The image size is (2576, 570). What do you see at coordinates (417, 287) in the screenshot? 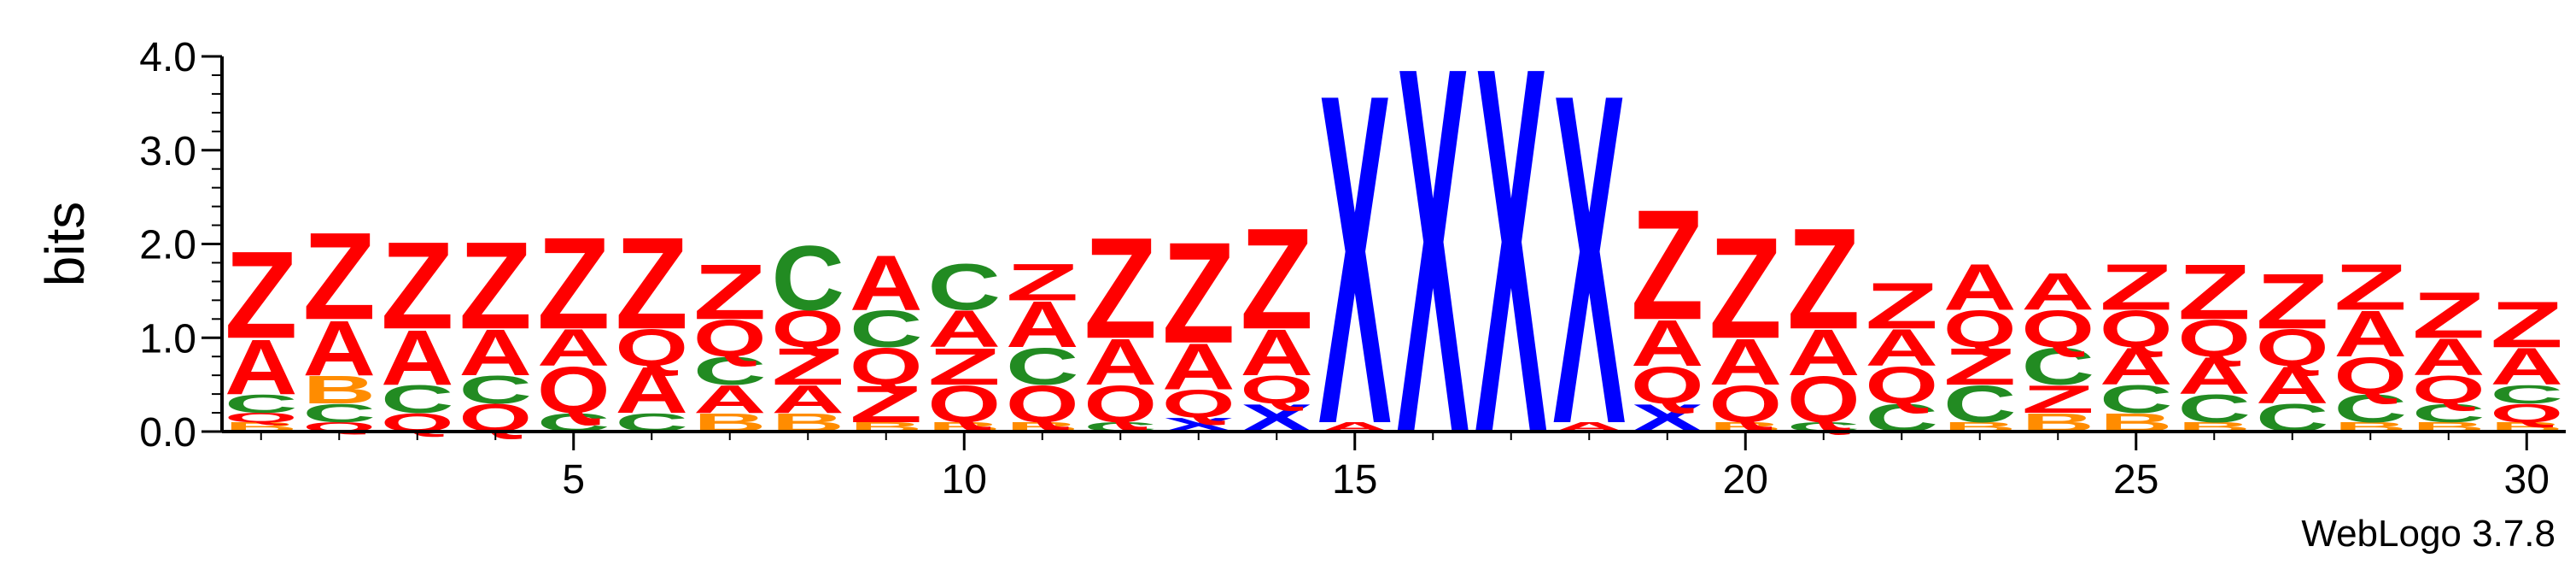
I see `logo-letter-z-pos-3: Z` at bounding box center [417, 287].